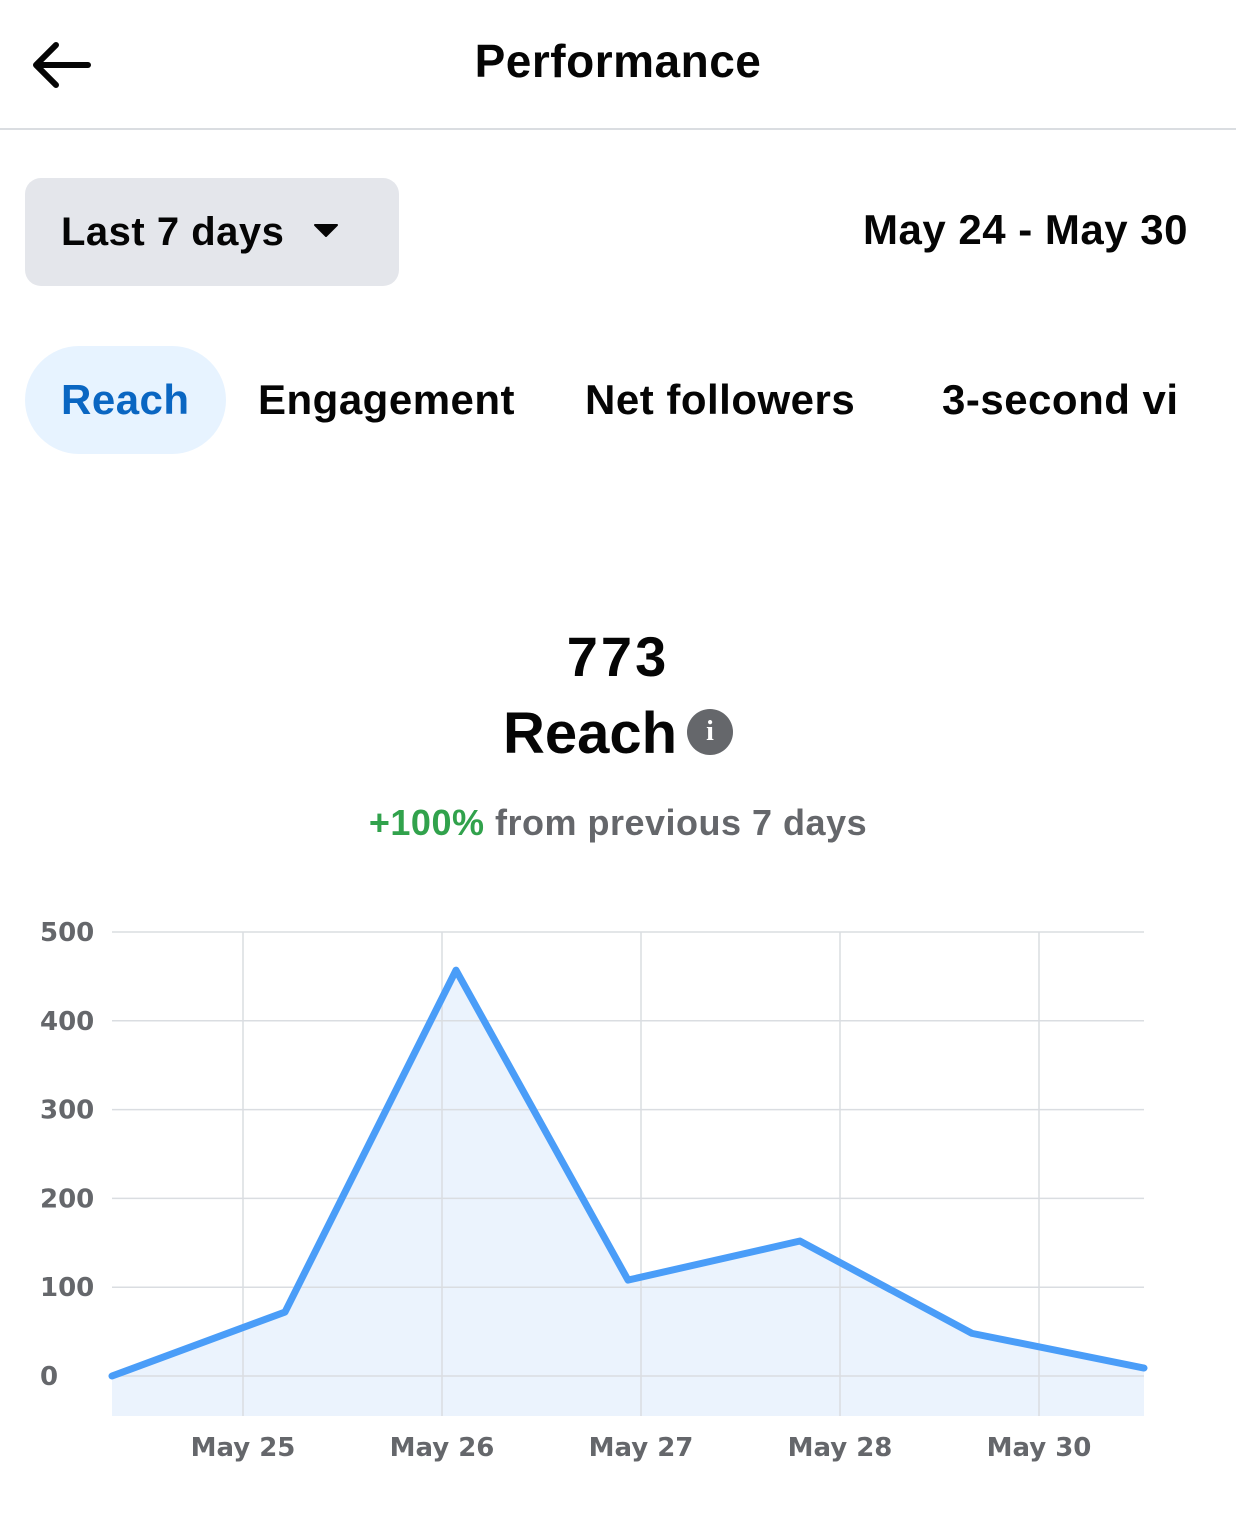  What do you see at coordinates (710, 731) in the screenshot?
I see `info-icon: i` at bounding box center [710, 731].